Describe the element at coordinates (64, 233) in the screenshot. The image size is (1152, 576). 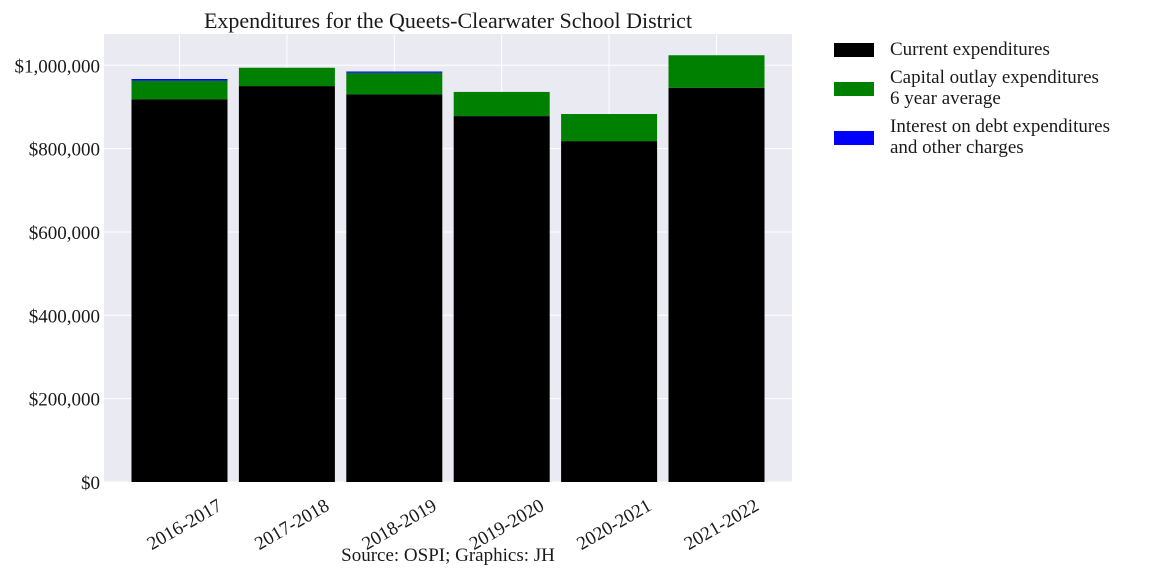
I see `y-tick-label: $600,000` at that location.